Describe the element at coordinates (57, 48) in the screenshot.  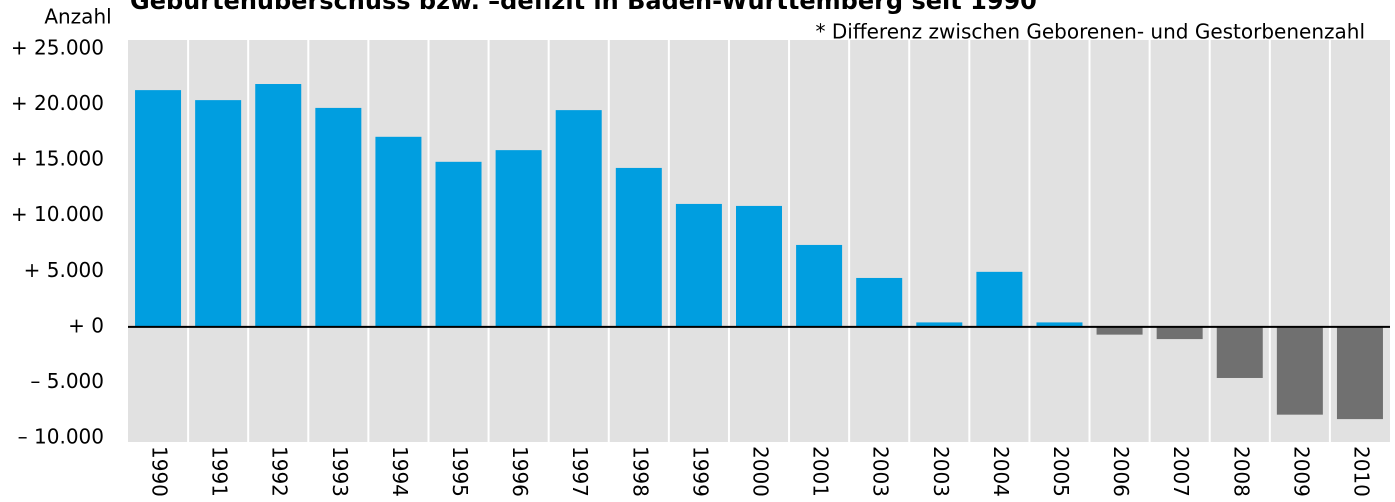
I see `y-tick-label: + 25.000` at that location.